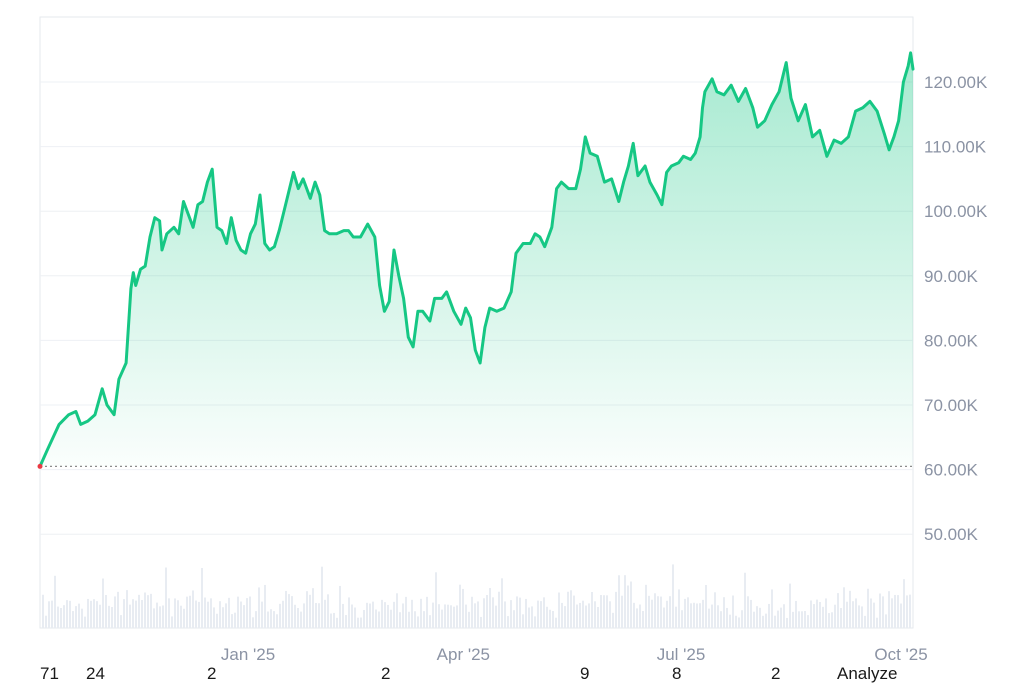 This screenshot has width=1024, height=684. I want to click on x-tick-label: Oct '25, so click(900, 654).